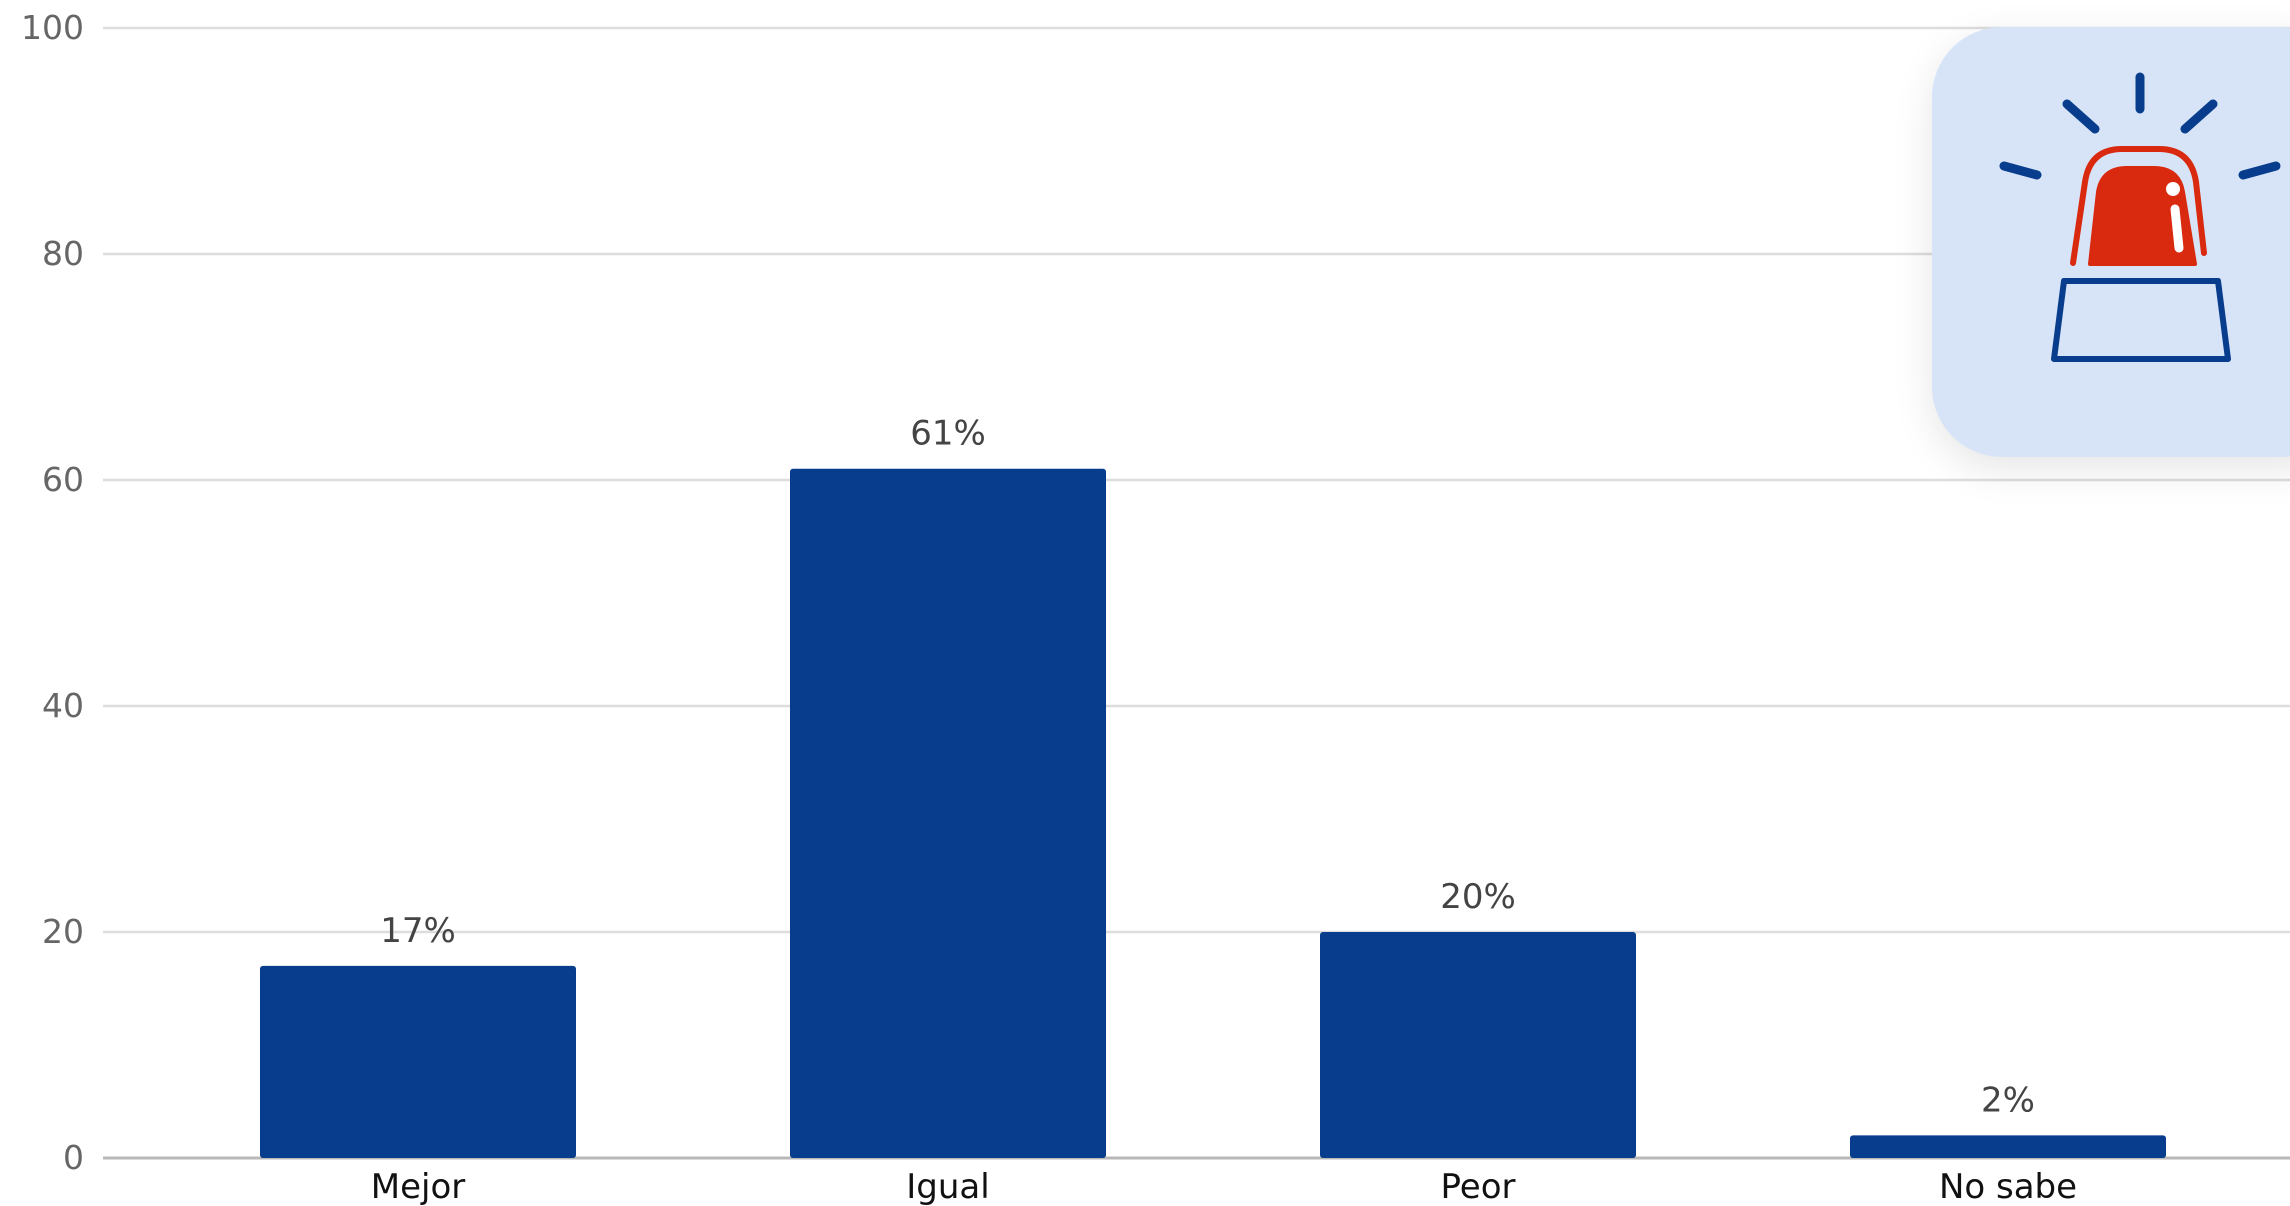 Image resolution: width=2290 pixels, height=1206 pixels. Describe the element at coordinates (948, 434) in the screenshot. I see `data-label: 61%` at that location.